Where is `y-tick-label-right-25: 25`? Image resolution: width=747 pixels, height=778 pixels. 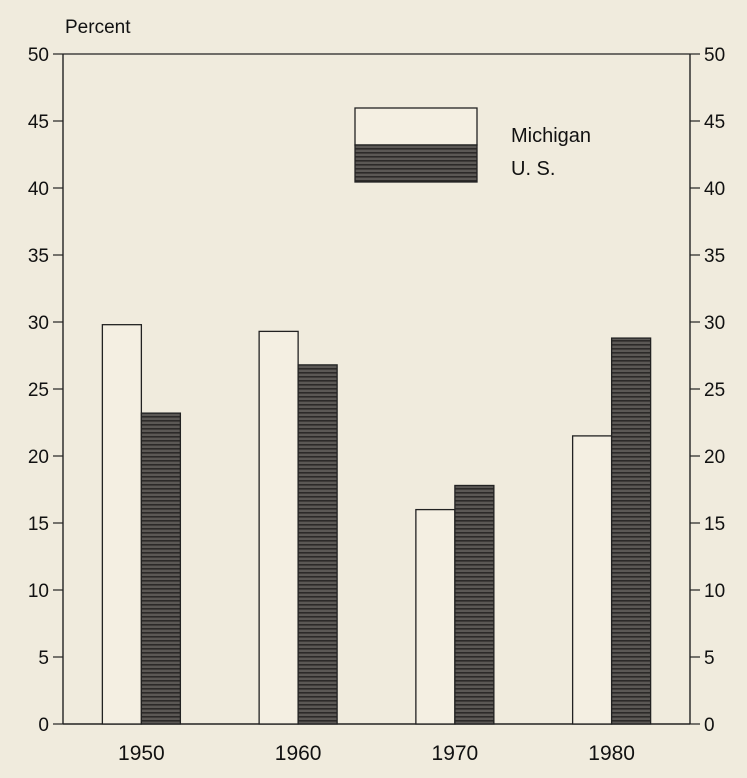 y-tick-label-right-25: 25 is located at coordinates (714, 390).